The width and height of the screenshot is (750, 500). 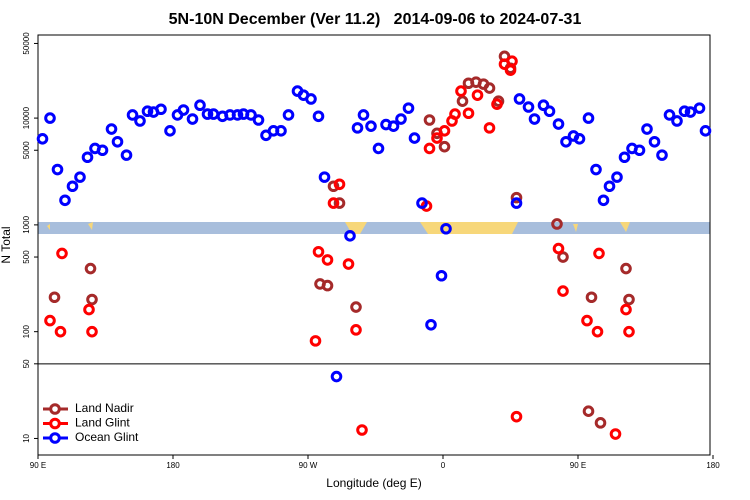 I want to click on y-tick-label: 1000, so click(x=26, y=224).